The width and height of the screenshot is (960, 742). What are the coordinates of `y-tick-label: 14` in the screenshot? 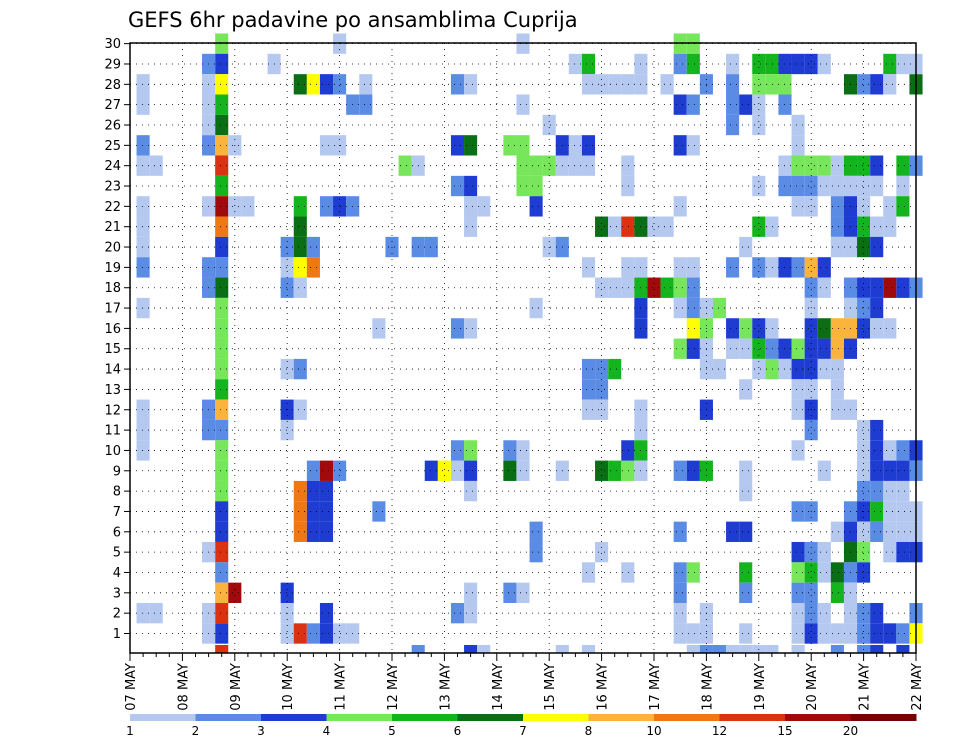 It's located at (112, 370).